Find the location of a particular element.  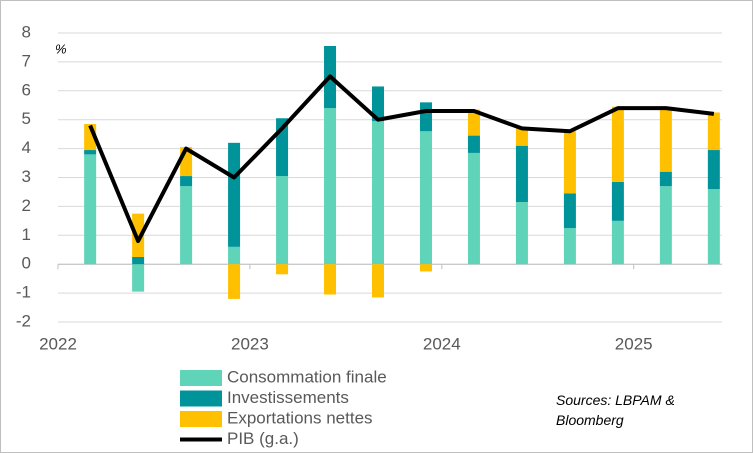

legend-label: Investissements is located at coordinates (288, 397).